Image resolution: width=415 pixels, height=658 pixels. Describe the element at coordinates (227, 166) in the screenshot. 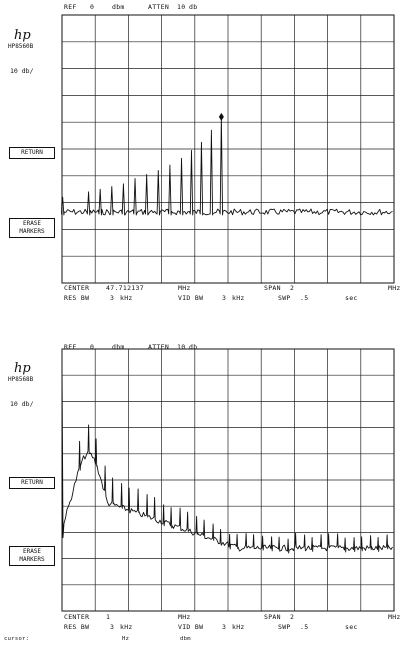

I see `signal-trace` at that location.